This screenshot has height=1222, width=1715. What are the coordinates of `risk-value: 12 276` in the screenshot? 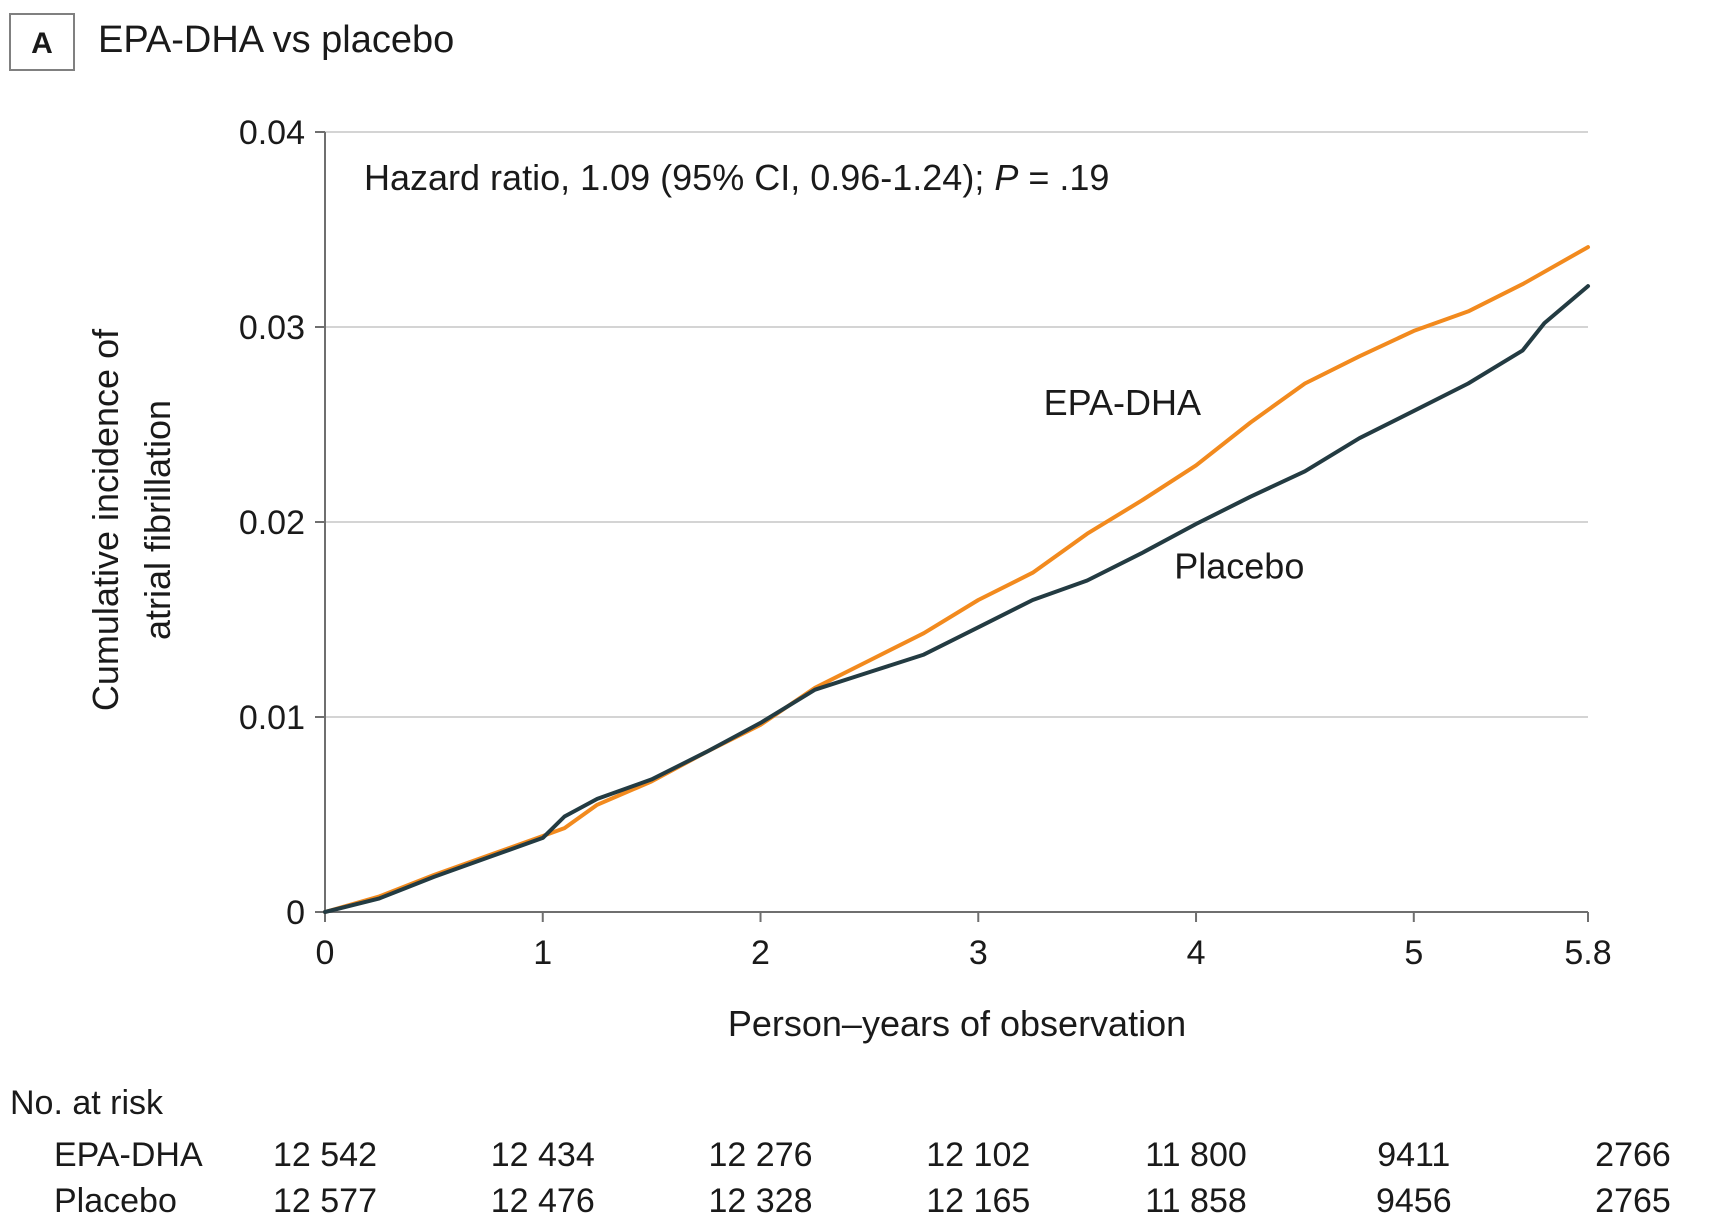 It's located at (761, 1155).